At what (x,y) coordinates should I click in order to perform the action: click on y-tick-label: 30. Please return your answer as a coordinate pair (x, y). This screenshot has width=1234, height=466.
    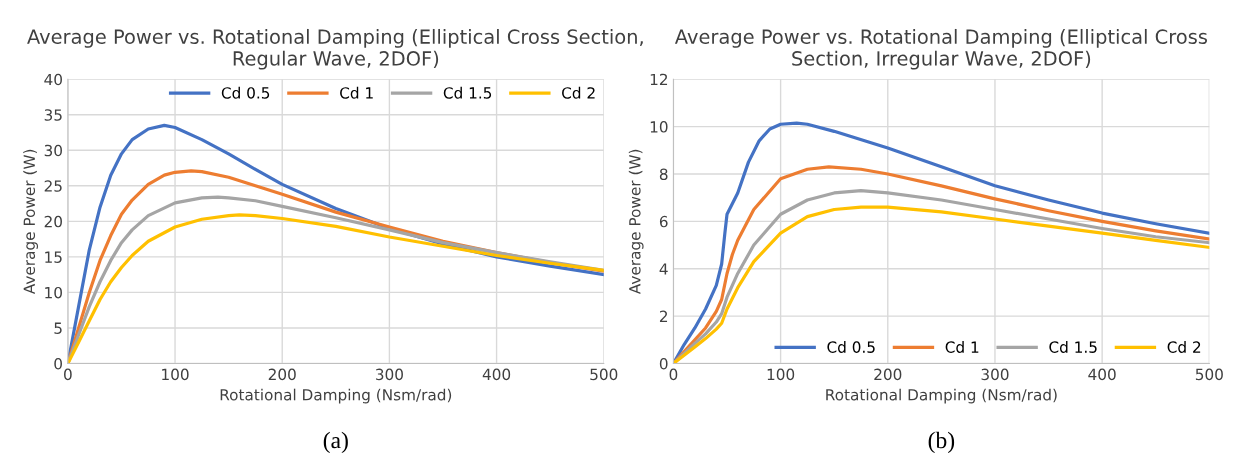
    Looking at the image, I should click on (53, 150).